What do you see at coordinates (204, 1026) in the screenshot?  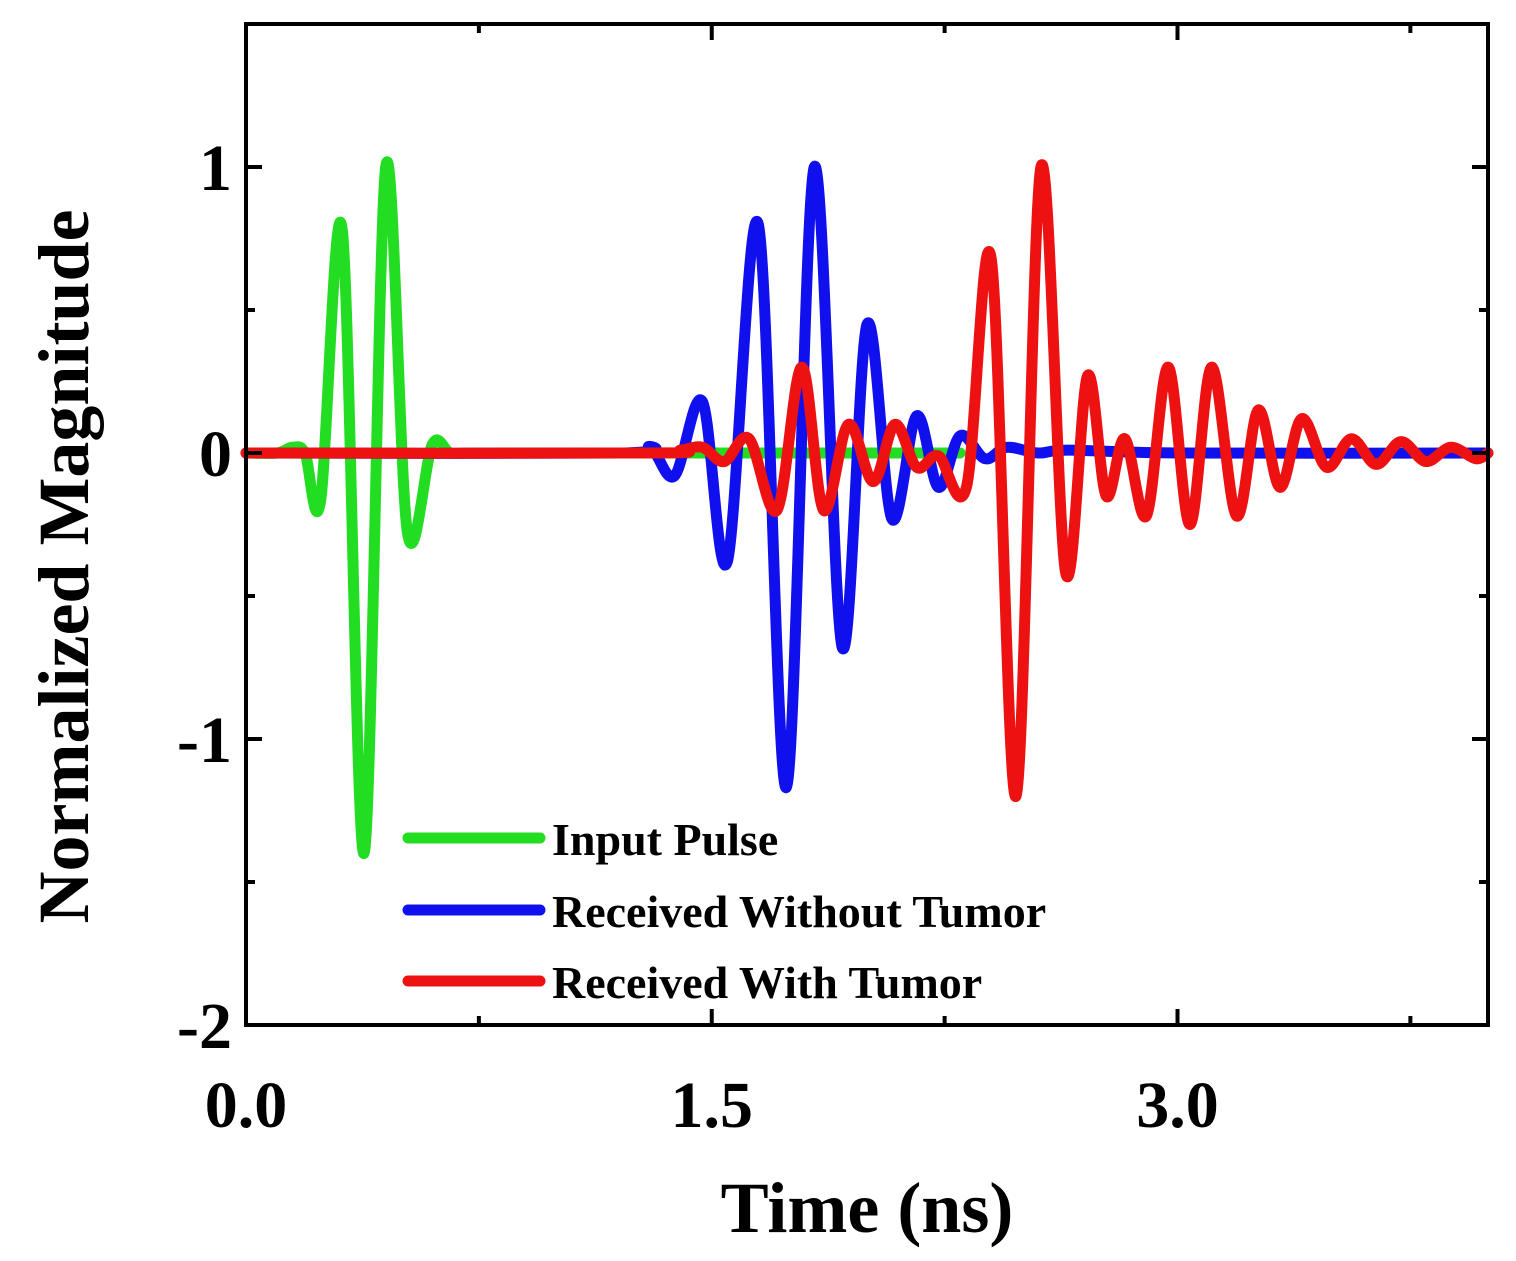 I see `y-tick-label: -2` at bounding box center [204, 1026].